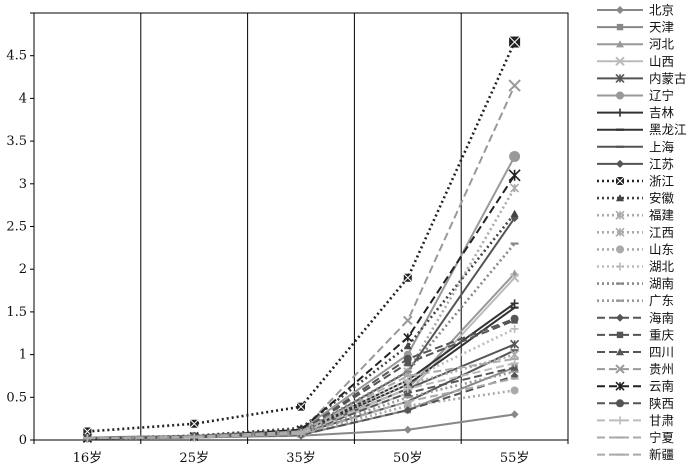 The width and height of the screenshot is (700, 470). What do you see at coordinates (661, 27) in the screenshot?
I see `legend-label: 天津` at bounding box center [661, 27].